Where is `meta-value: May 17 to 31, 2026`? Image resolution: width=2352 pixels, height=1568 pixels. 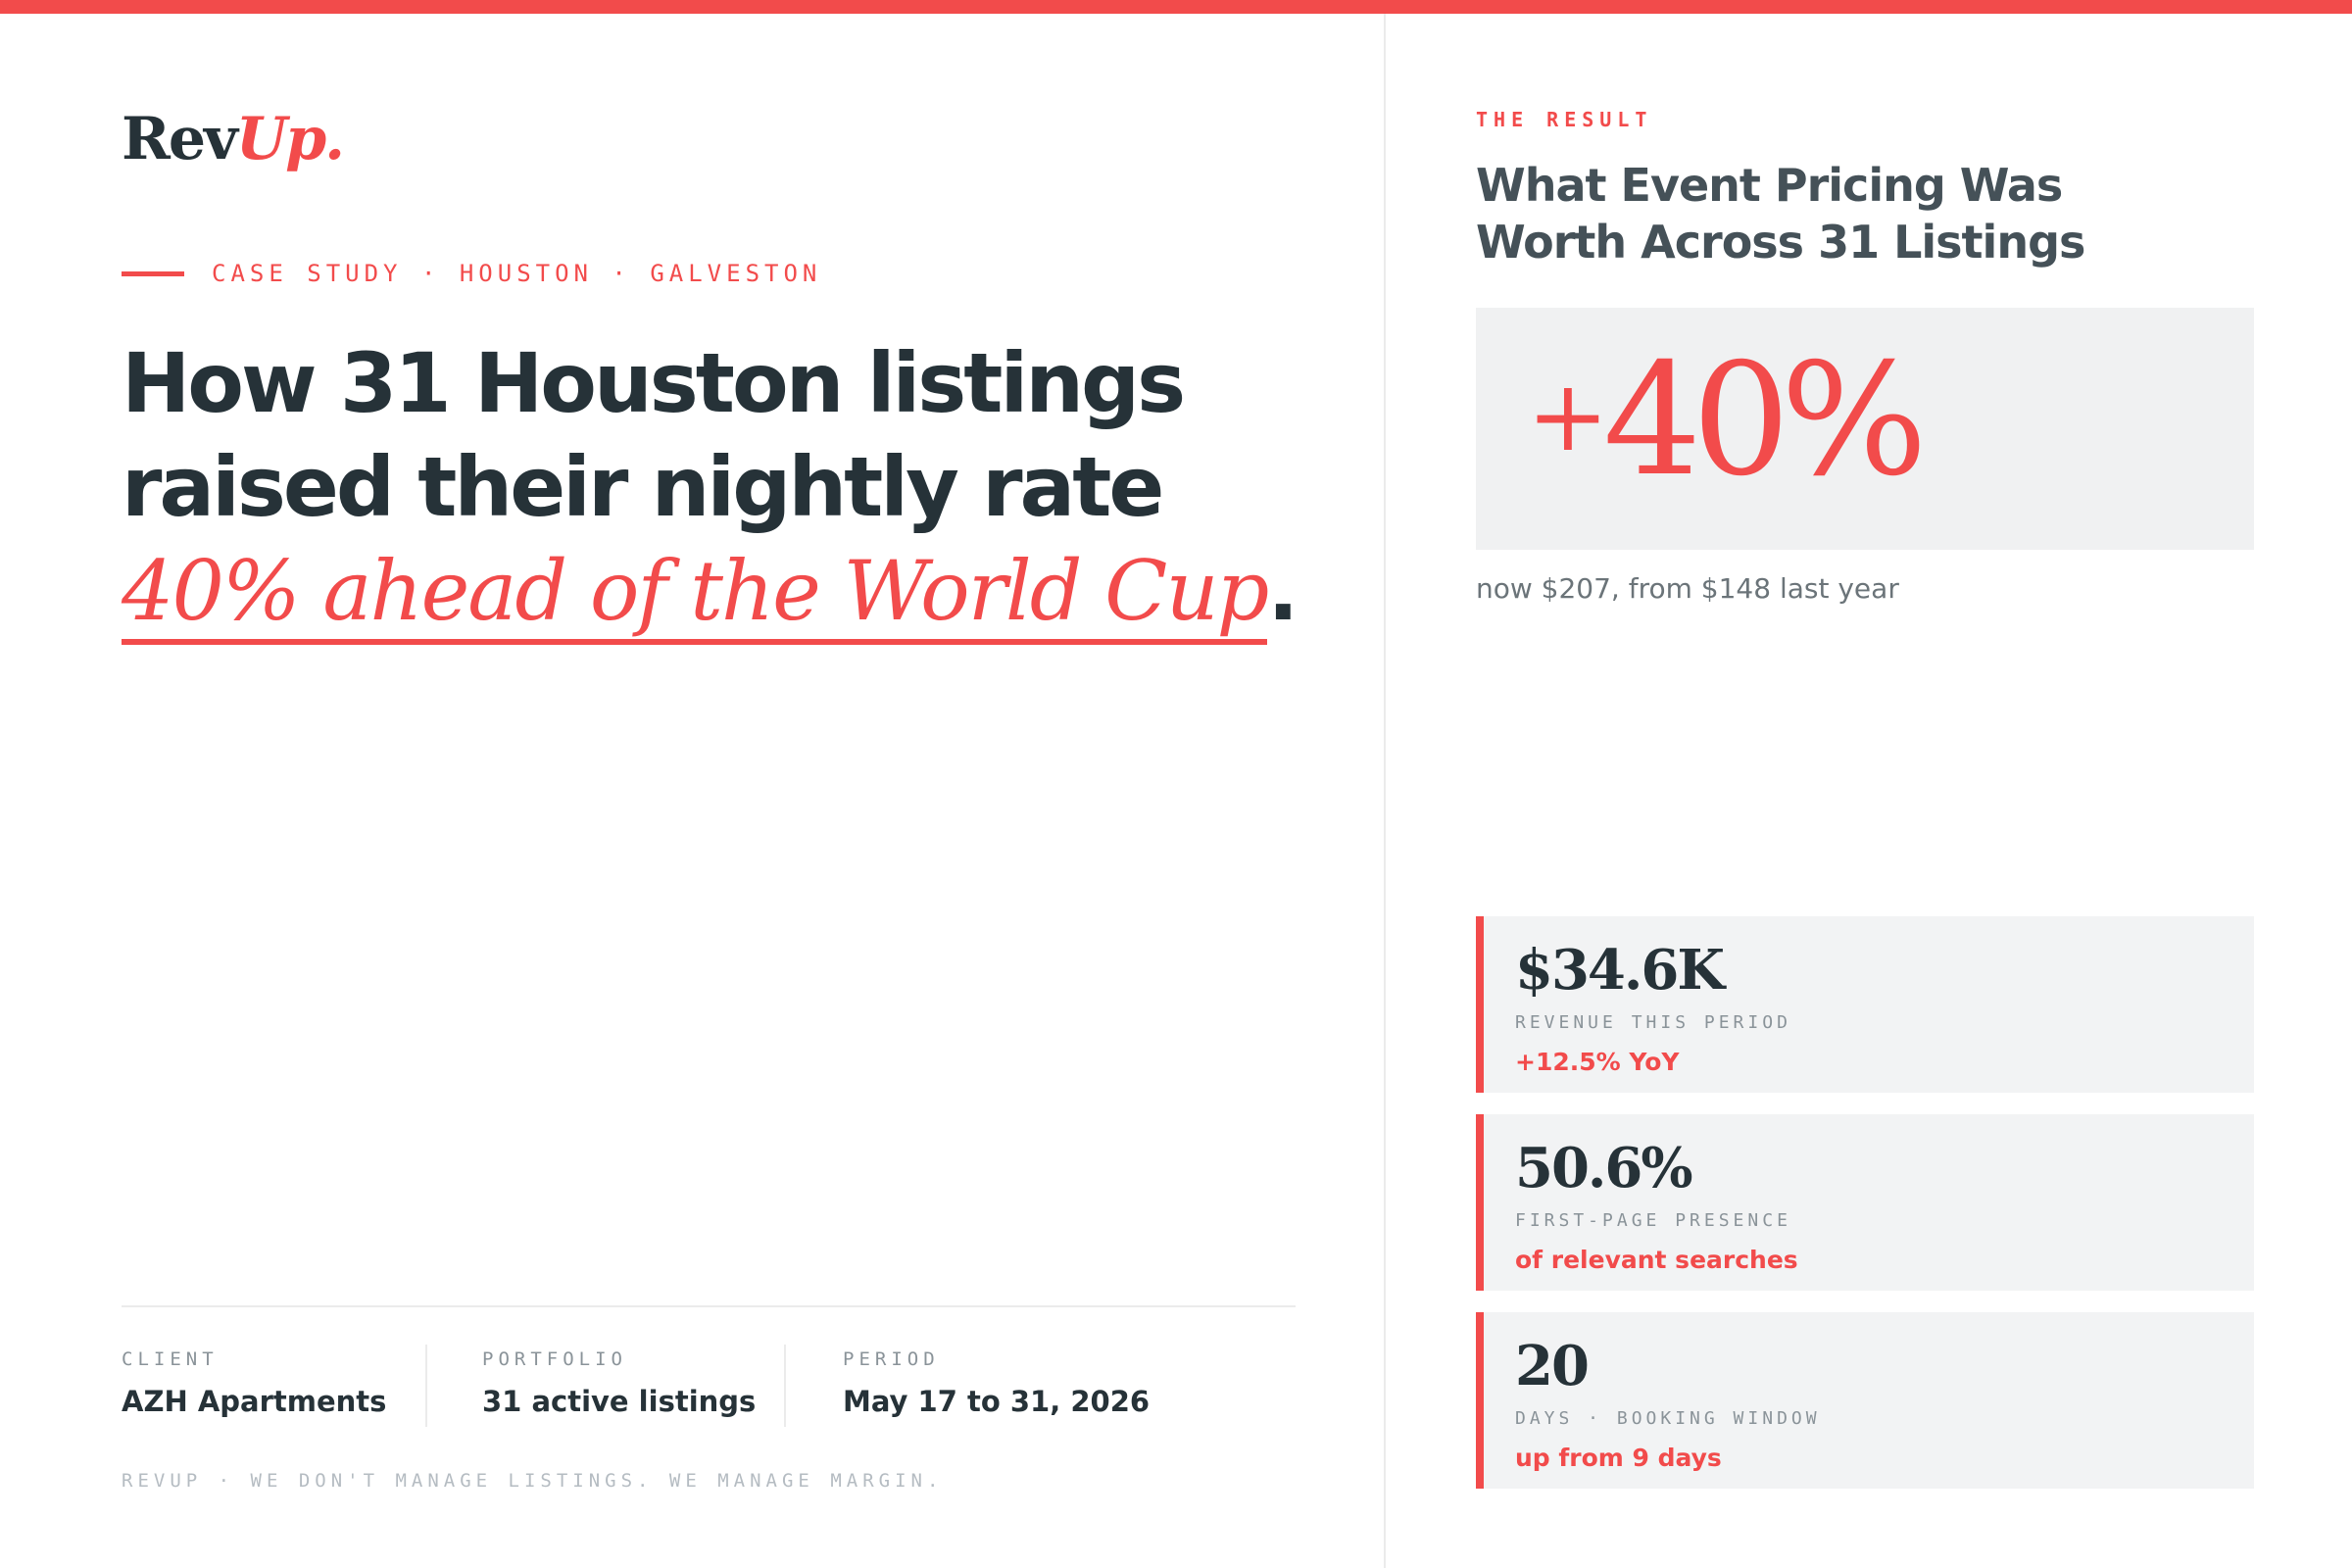
meta-value: May 17 to 31, 2026 is located at coordinates (997, 1401).